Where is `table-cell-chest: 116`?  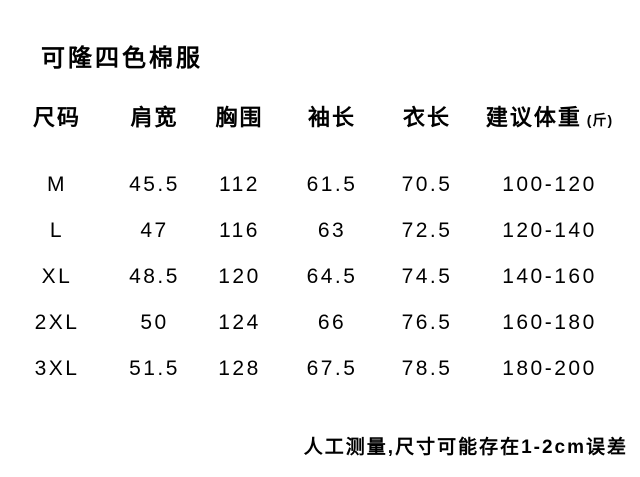
table-cell-chest: 116 is located at coordinates (239, 230).